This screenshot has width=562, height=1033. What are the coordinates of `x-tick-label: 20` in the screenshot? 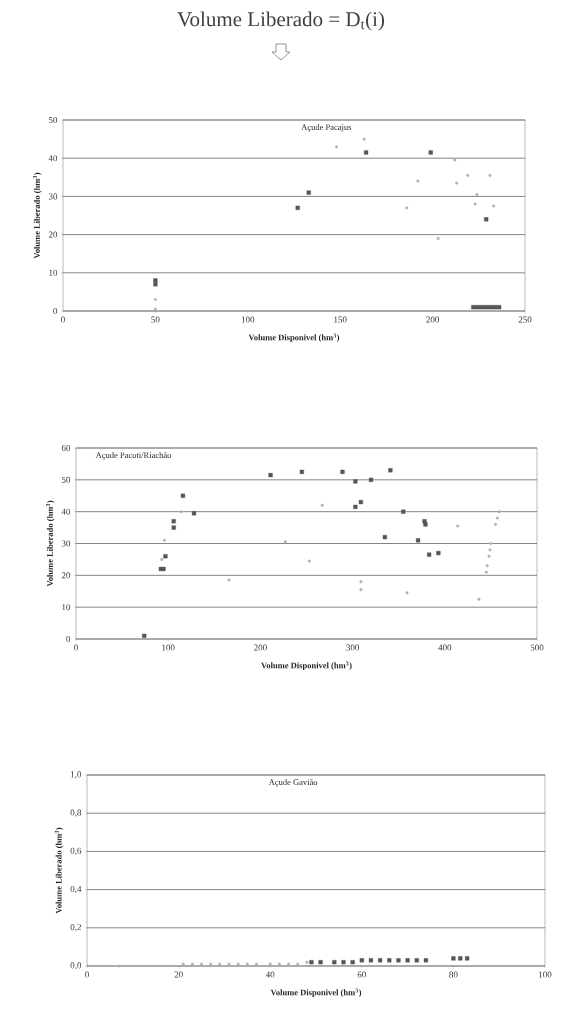 It's located at (178, 974).